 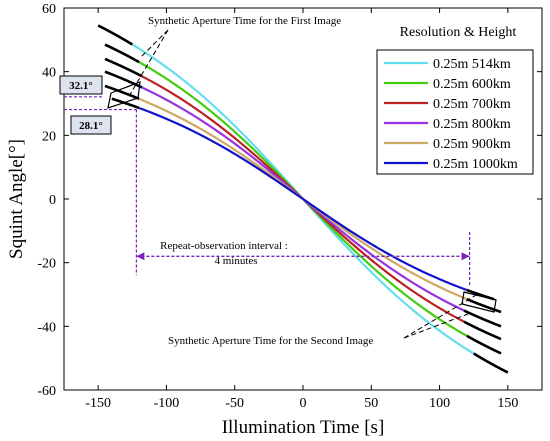 What do you see at coordinates (46, 327) in the screenshot?
I see `y-tick-label: -40` at bounding box center [46, 327].